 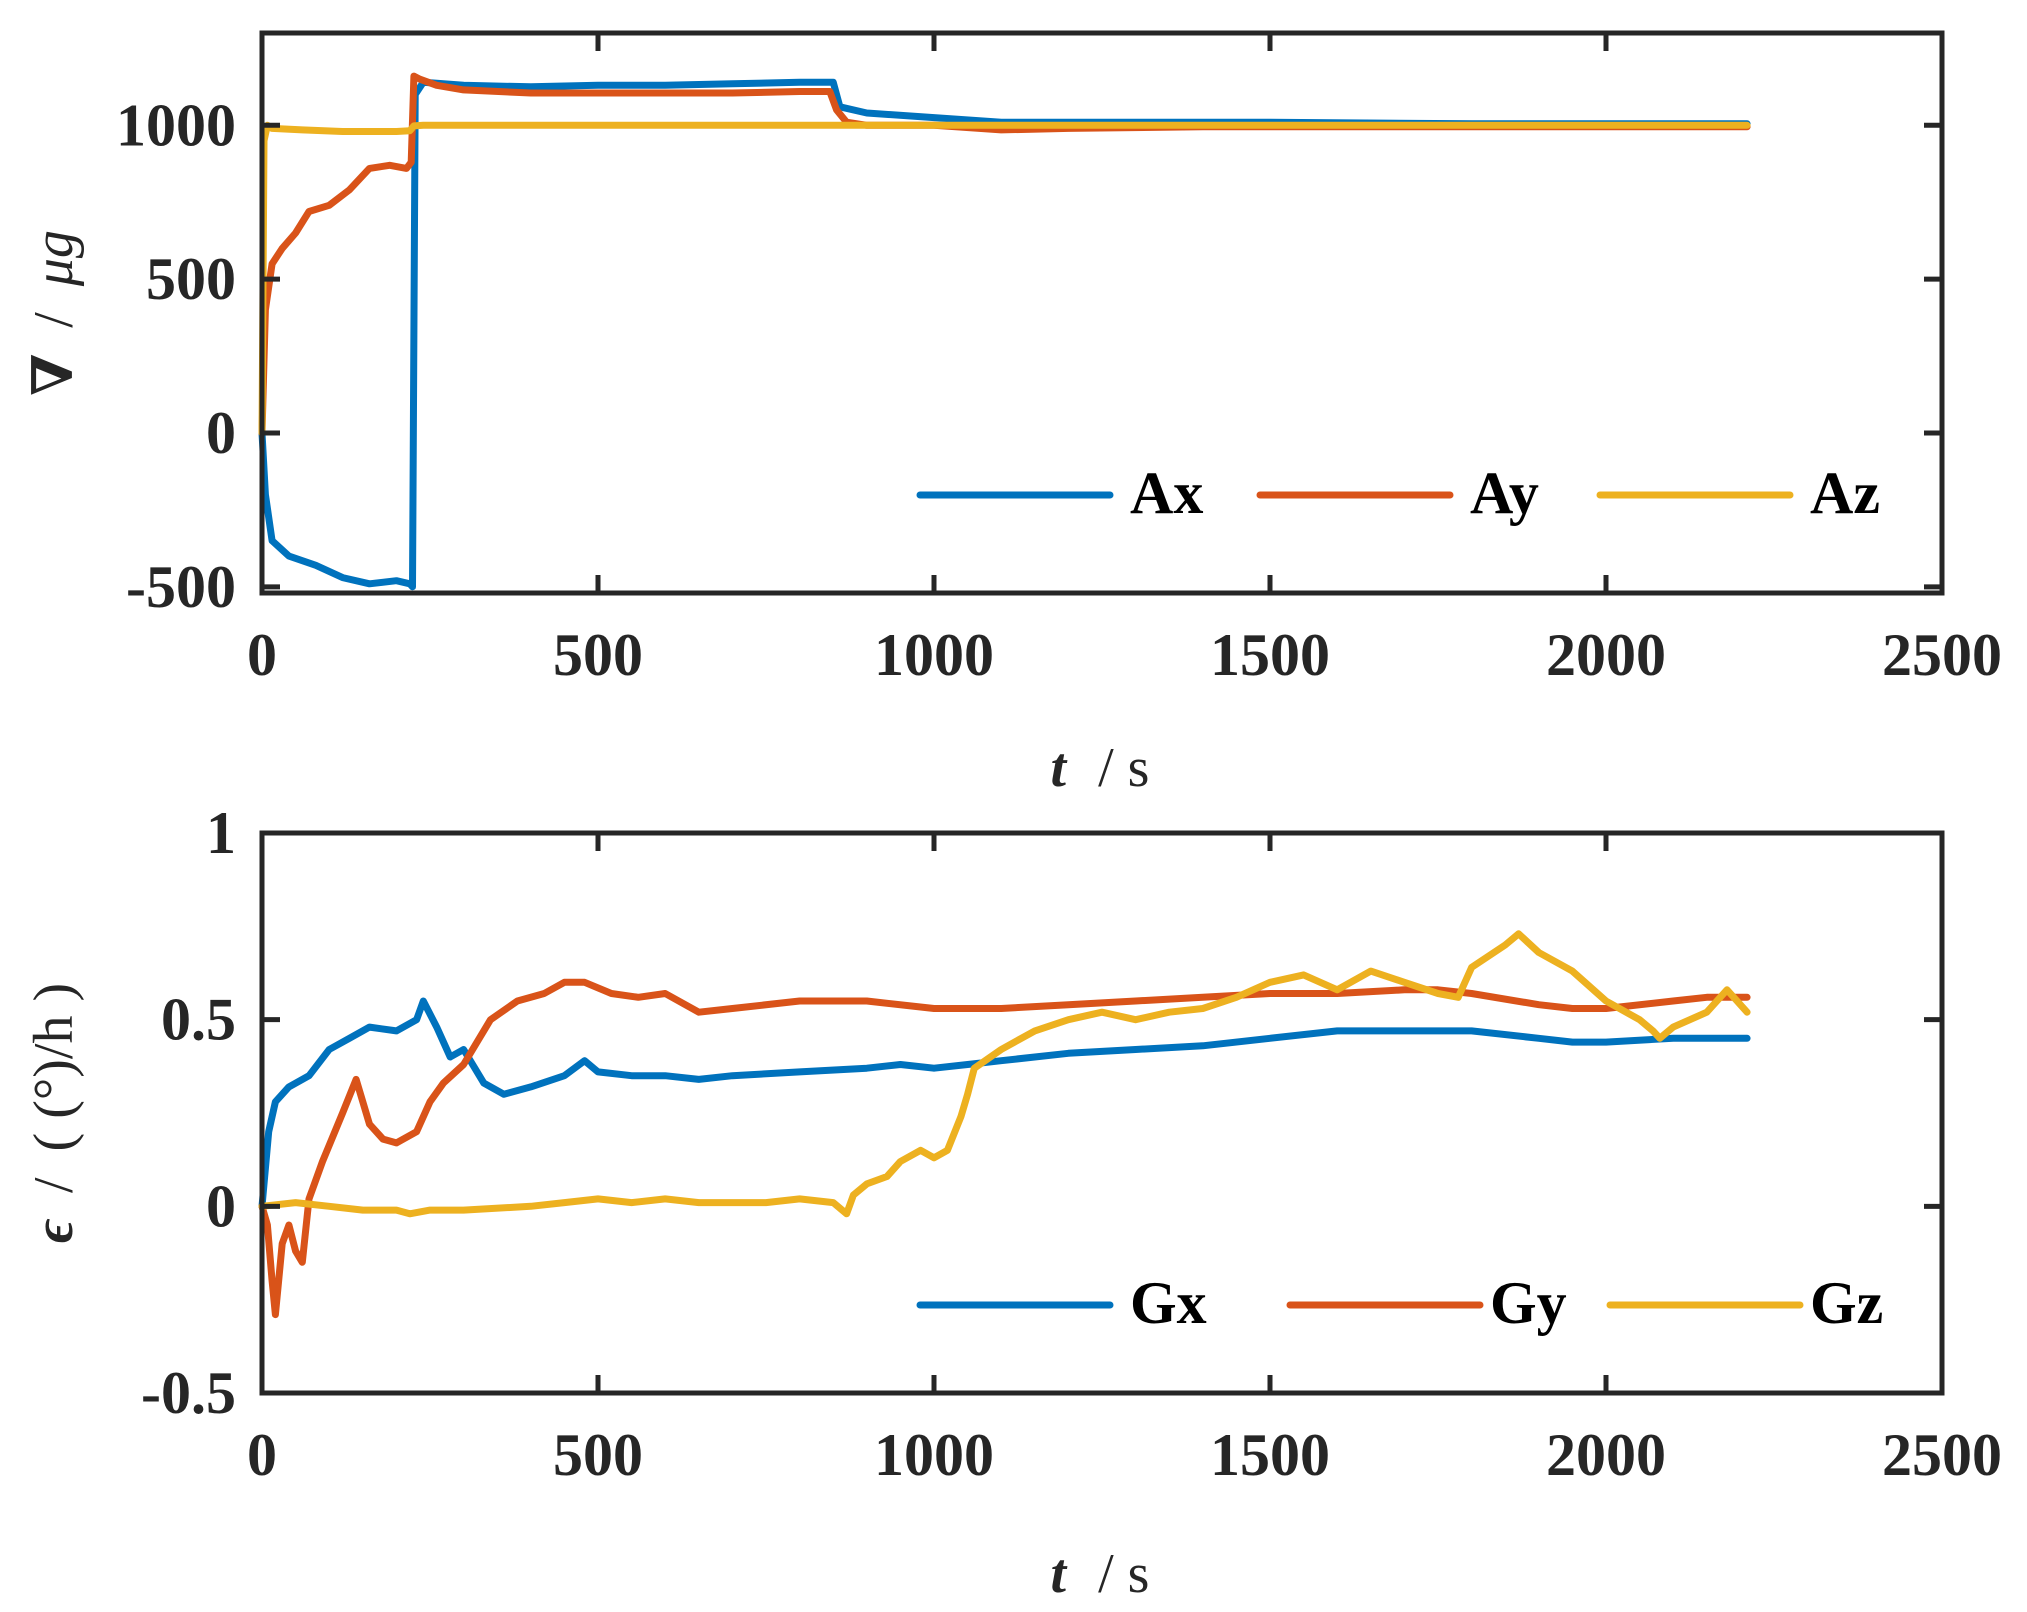 I want to click on y-tick-label: 500, so click(x=191, y=279).